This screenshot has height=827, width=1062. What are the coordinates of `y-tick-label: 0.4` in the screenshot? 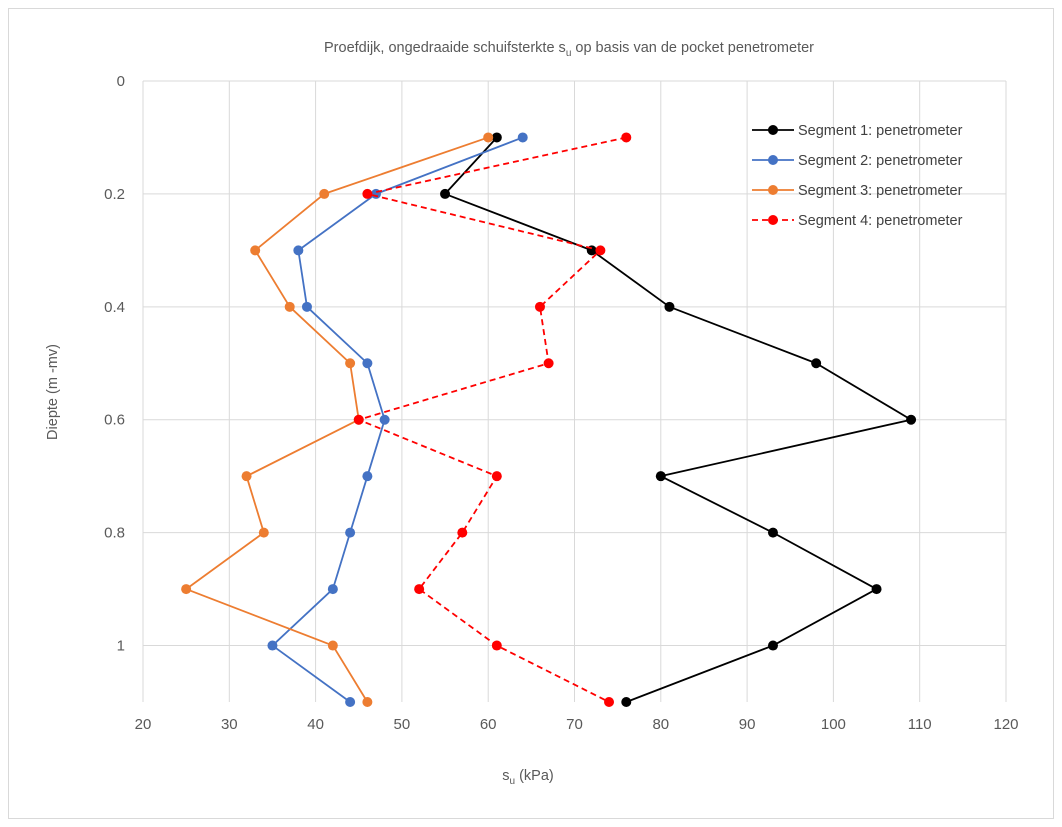 It's located at (114, 307).